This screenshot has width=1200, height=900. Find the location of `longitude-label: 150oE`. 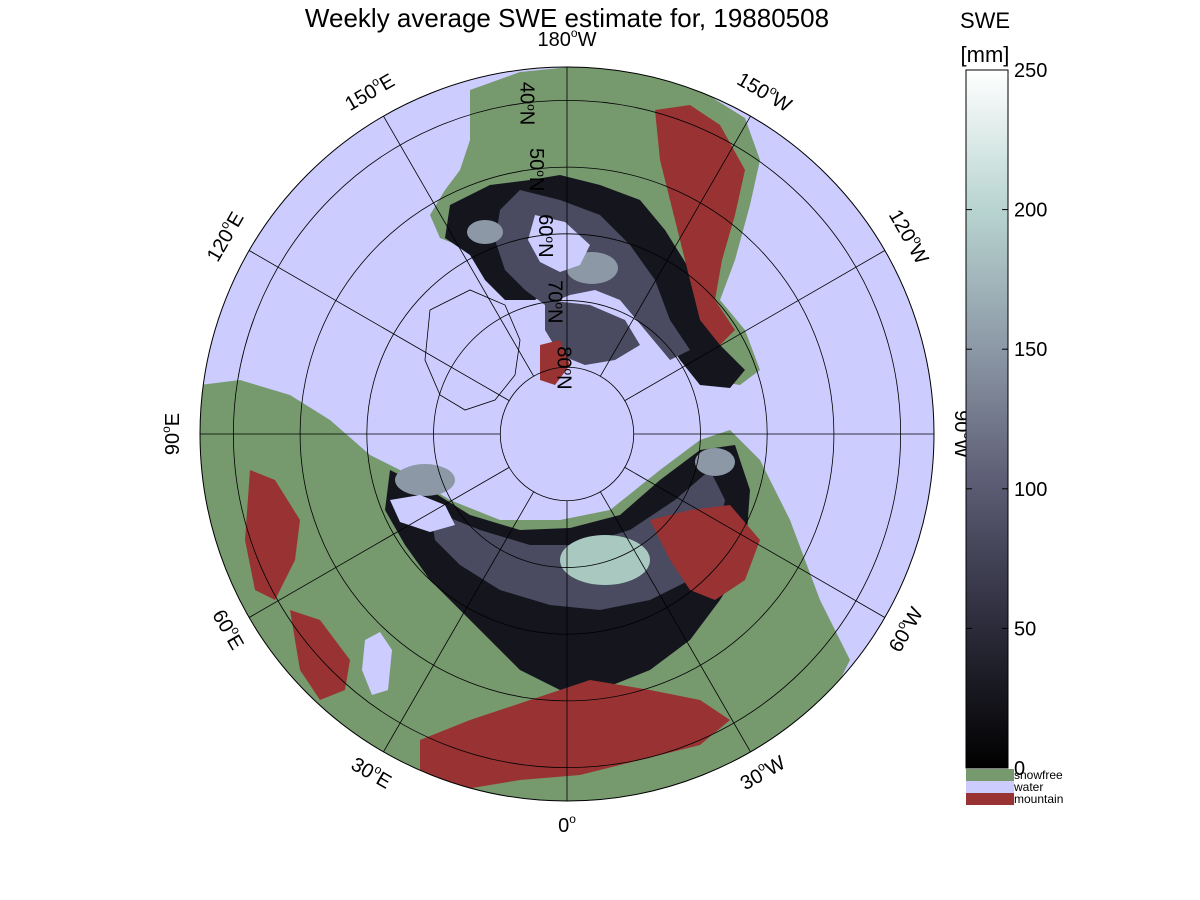

longitude-label: 150oE is located at coordinates (369, 91).